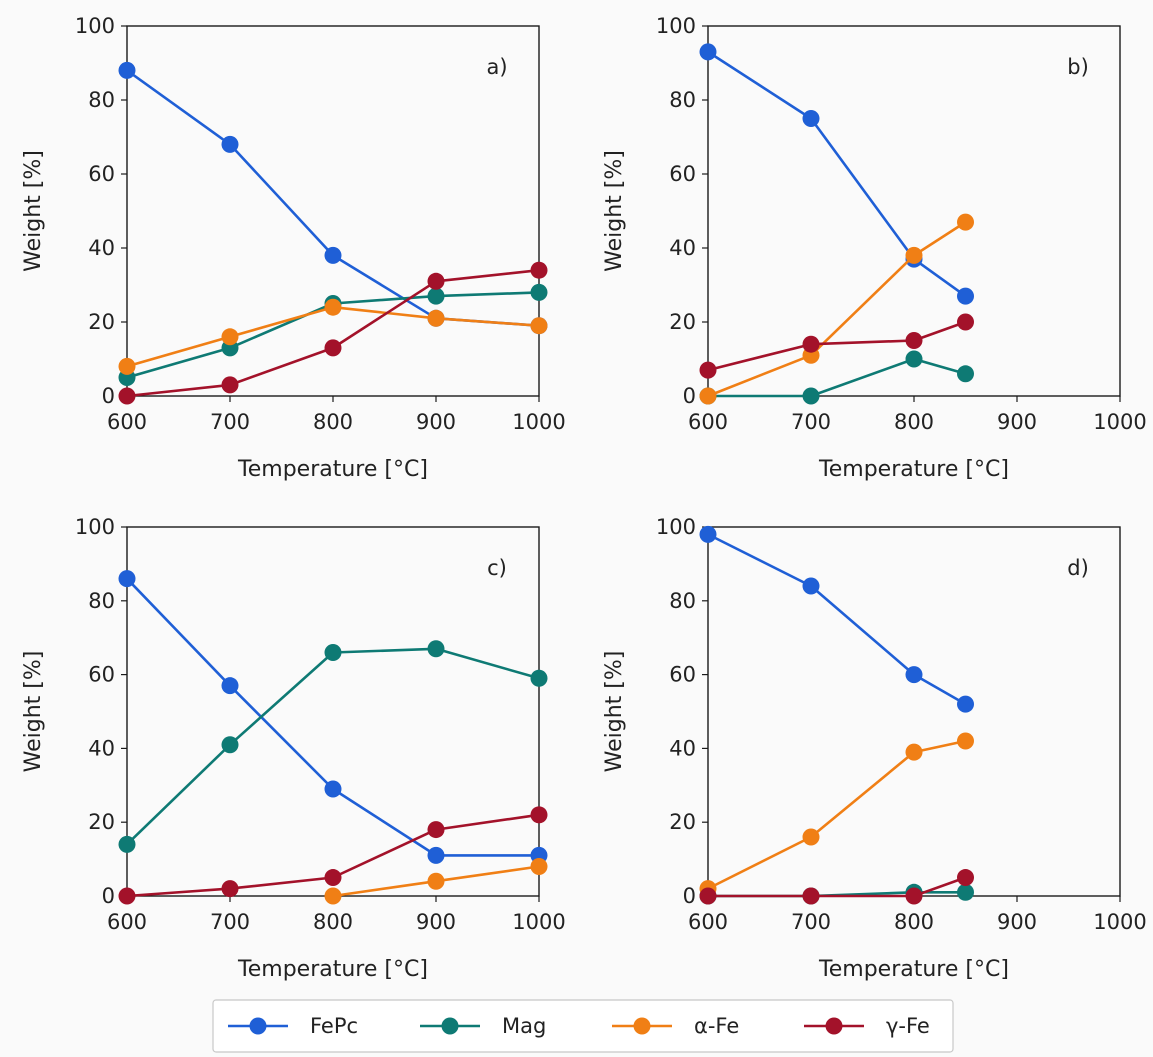  Describe the element at coordinates (837, 377) in the screenshot. I see `series-line-mag` at that location.